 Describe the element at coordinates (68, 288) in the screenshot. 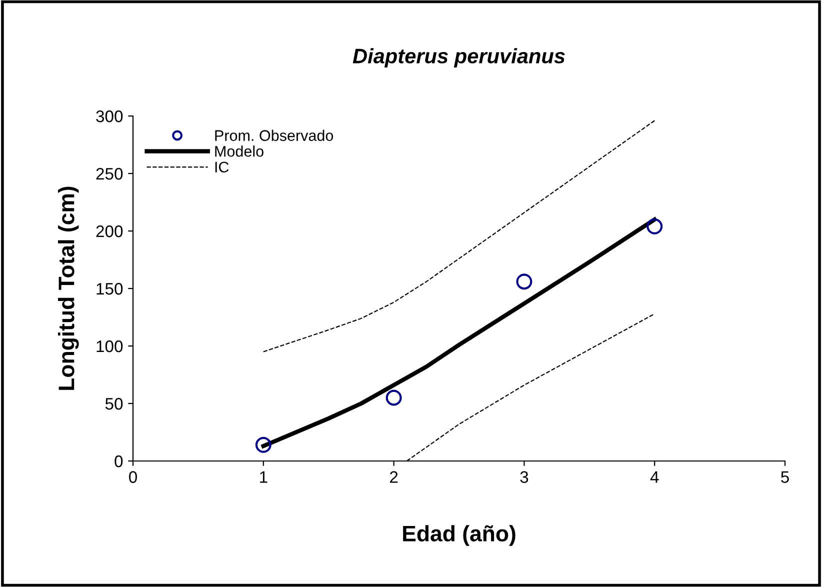

I see `y-axis-title: Longitud Total (cm)` at that location.